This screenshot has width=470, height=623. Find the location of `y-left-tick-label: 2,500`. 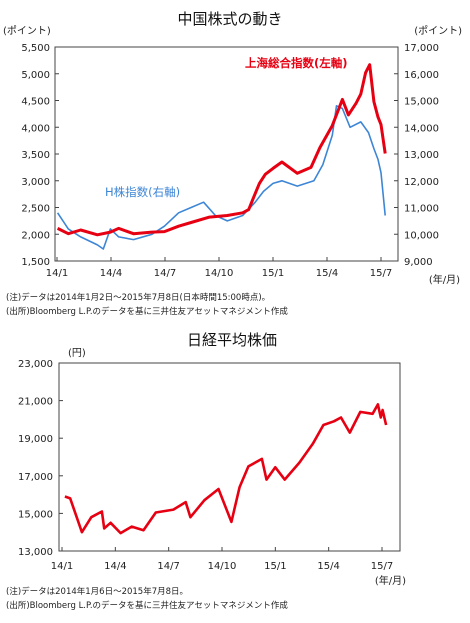

y-left-tick-label: 2,500 is located at coordinates (35, 209).